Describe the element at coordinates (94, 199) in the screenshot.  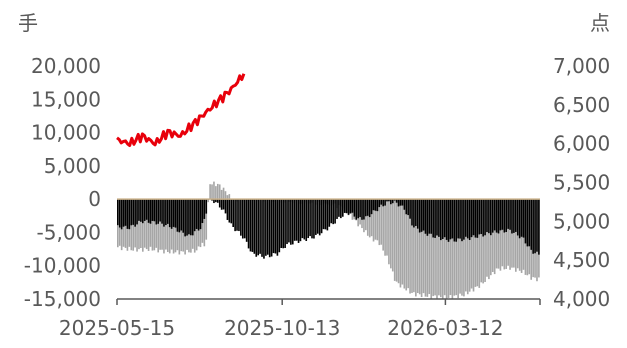
I see `left-axis-tick: 0` at that location.